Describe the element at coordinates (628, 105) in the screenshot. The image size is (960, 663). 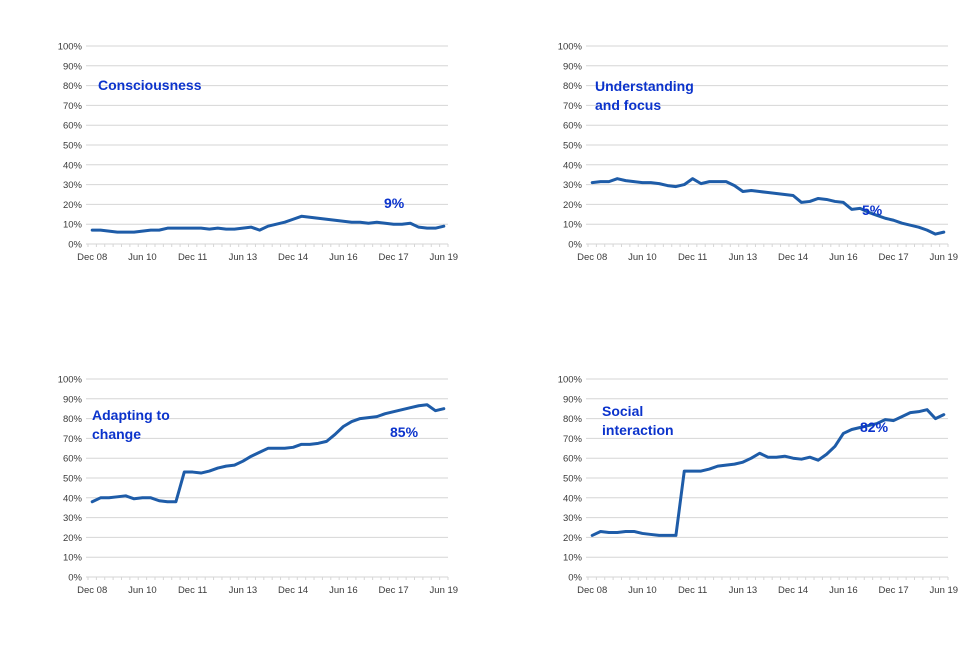
I see `chart-title-line: and focus` at that location.